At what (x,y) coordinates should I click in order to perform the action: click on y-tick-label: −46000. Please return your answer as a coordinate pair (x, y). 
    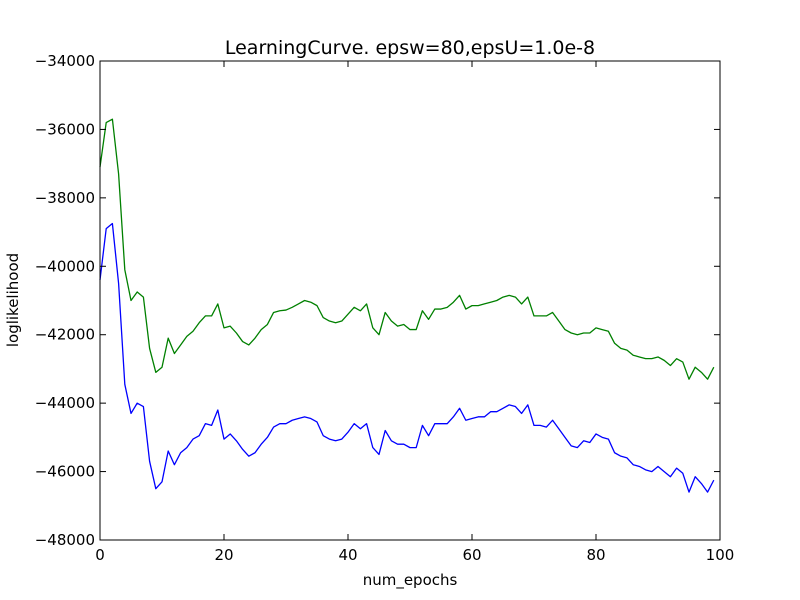
    Looking at the image, I should click on (65, 472).